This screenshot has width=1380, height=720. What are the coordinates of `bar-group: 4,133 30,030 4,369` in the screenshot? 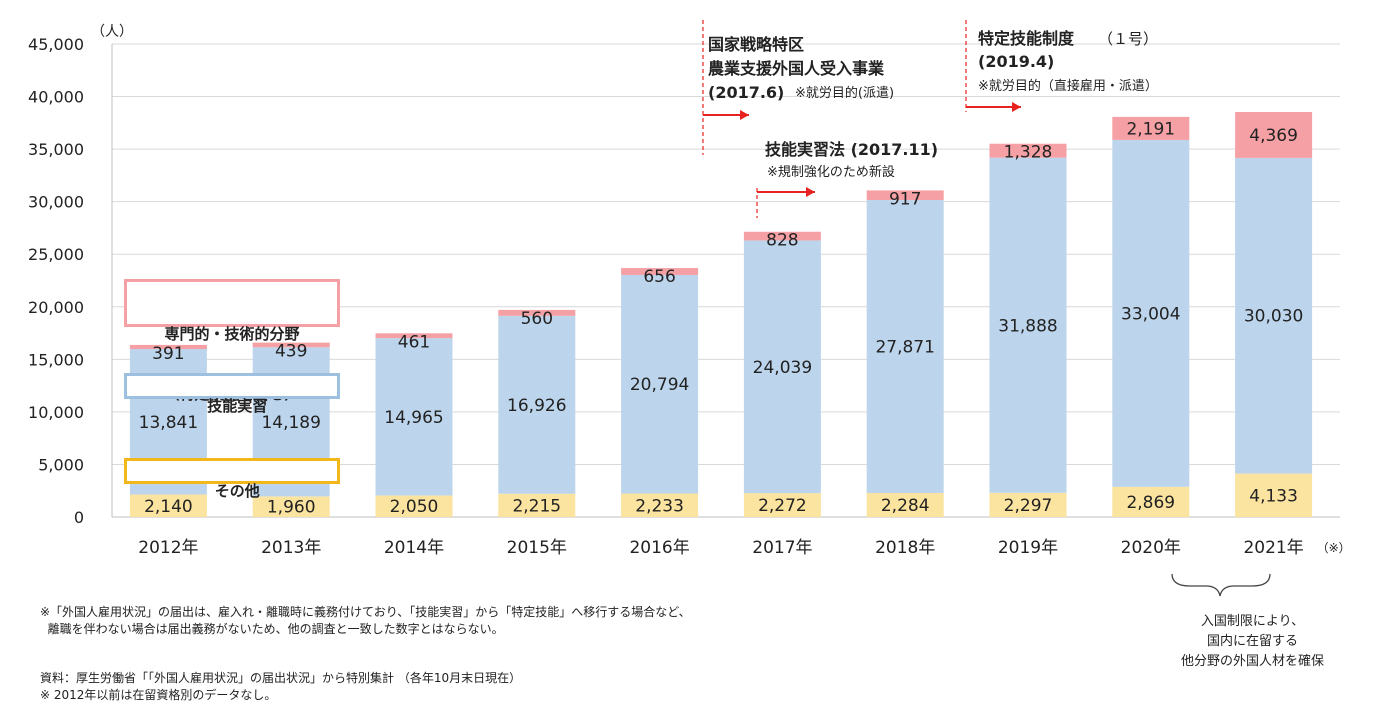 It's located at (1274, 314).